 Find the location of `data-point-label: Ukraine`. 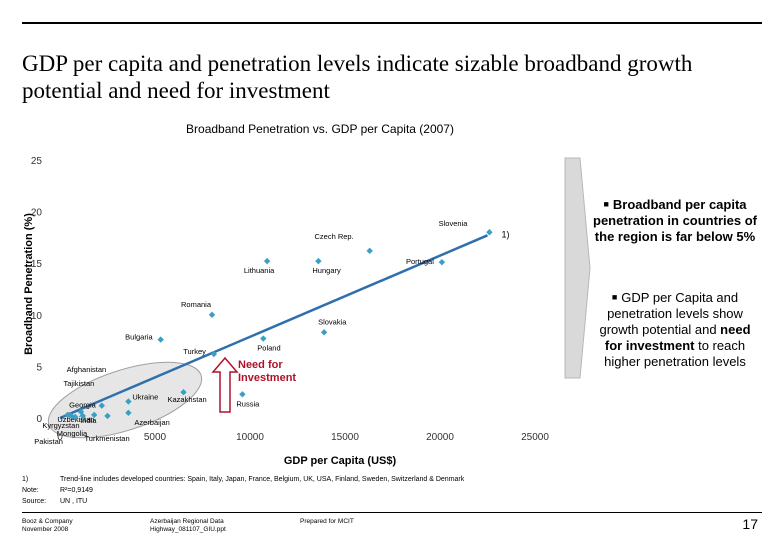

data-point-label: Ukraine is located at coordinates (145, 396).